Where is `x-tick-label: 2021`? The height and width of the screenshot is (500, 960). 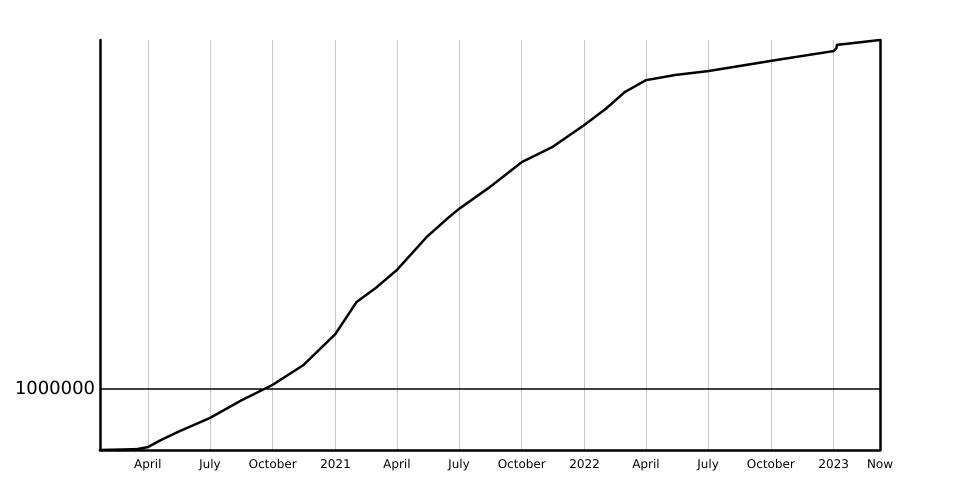
x-tick-label: 2021 is located at coordinates (335, 464).